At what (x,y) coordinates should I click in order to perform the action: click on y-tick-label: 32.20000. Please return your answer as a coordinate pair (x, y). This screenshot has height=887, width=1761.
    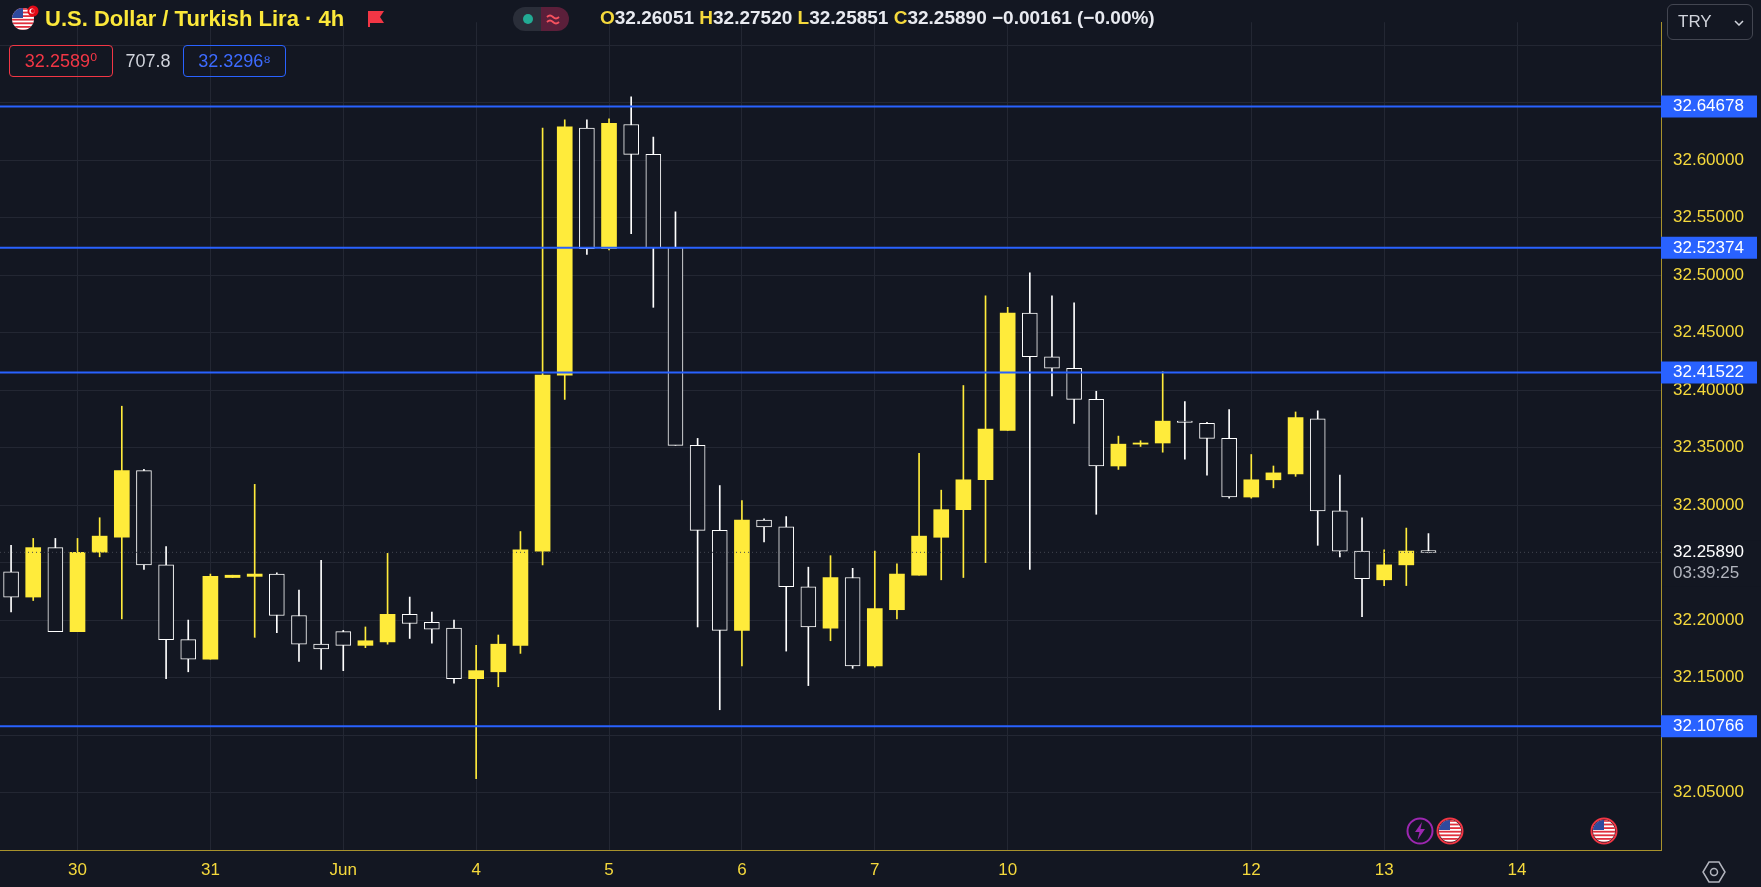
    Looking at the image, I should click on (1708, 619).